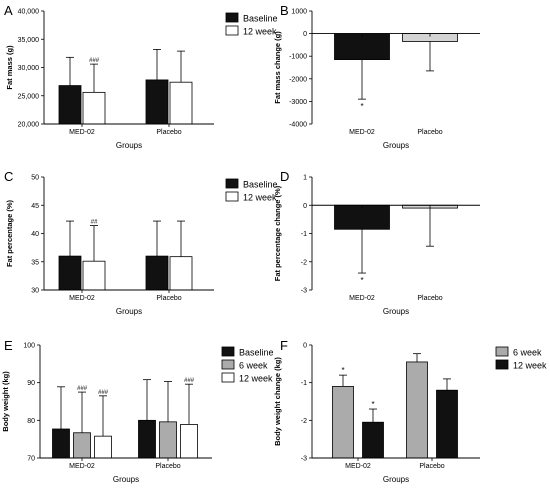 The image size is (550, 489). What do you see at coordinates (35, 262) in the screenshot?
I see `y-tick-label: 35` at bounding box center [35, 262].